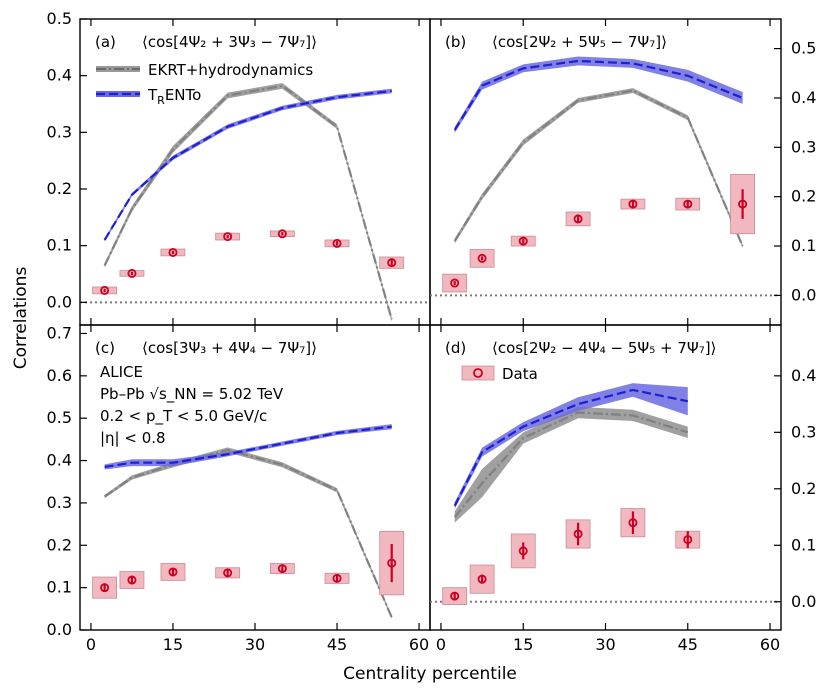 The image size is (830, 697). What do you see at coordinates (455, 42) in the screenshot?
I see `panel-label: (b)` at bounding box center [455, 42].